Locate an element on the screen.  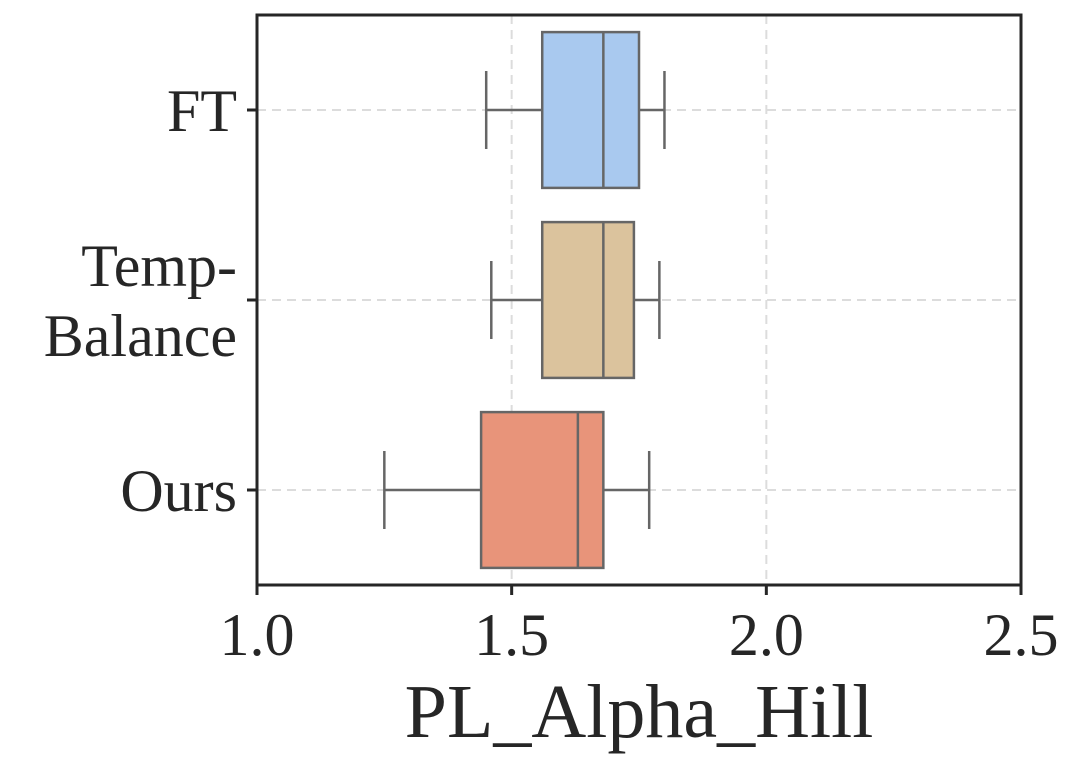
x-tick-label: 2.0 is located at coordinates (766, 635).